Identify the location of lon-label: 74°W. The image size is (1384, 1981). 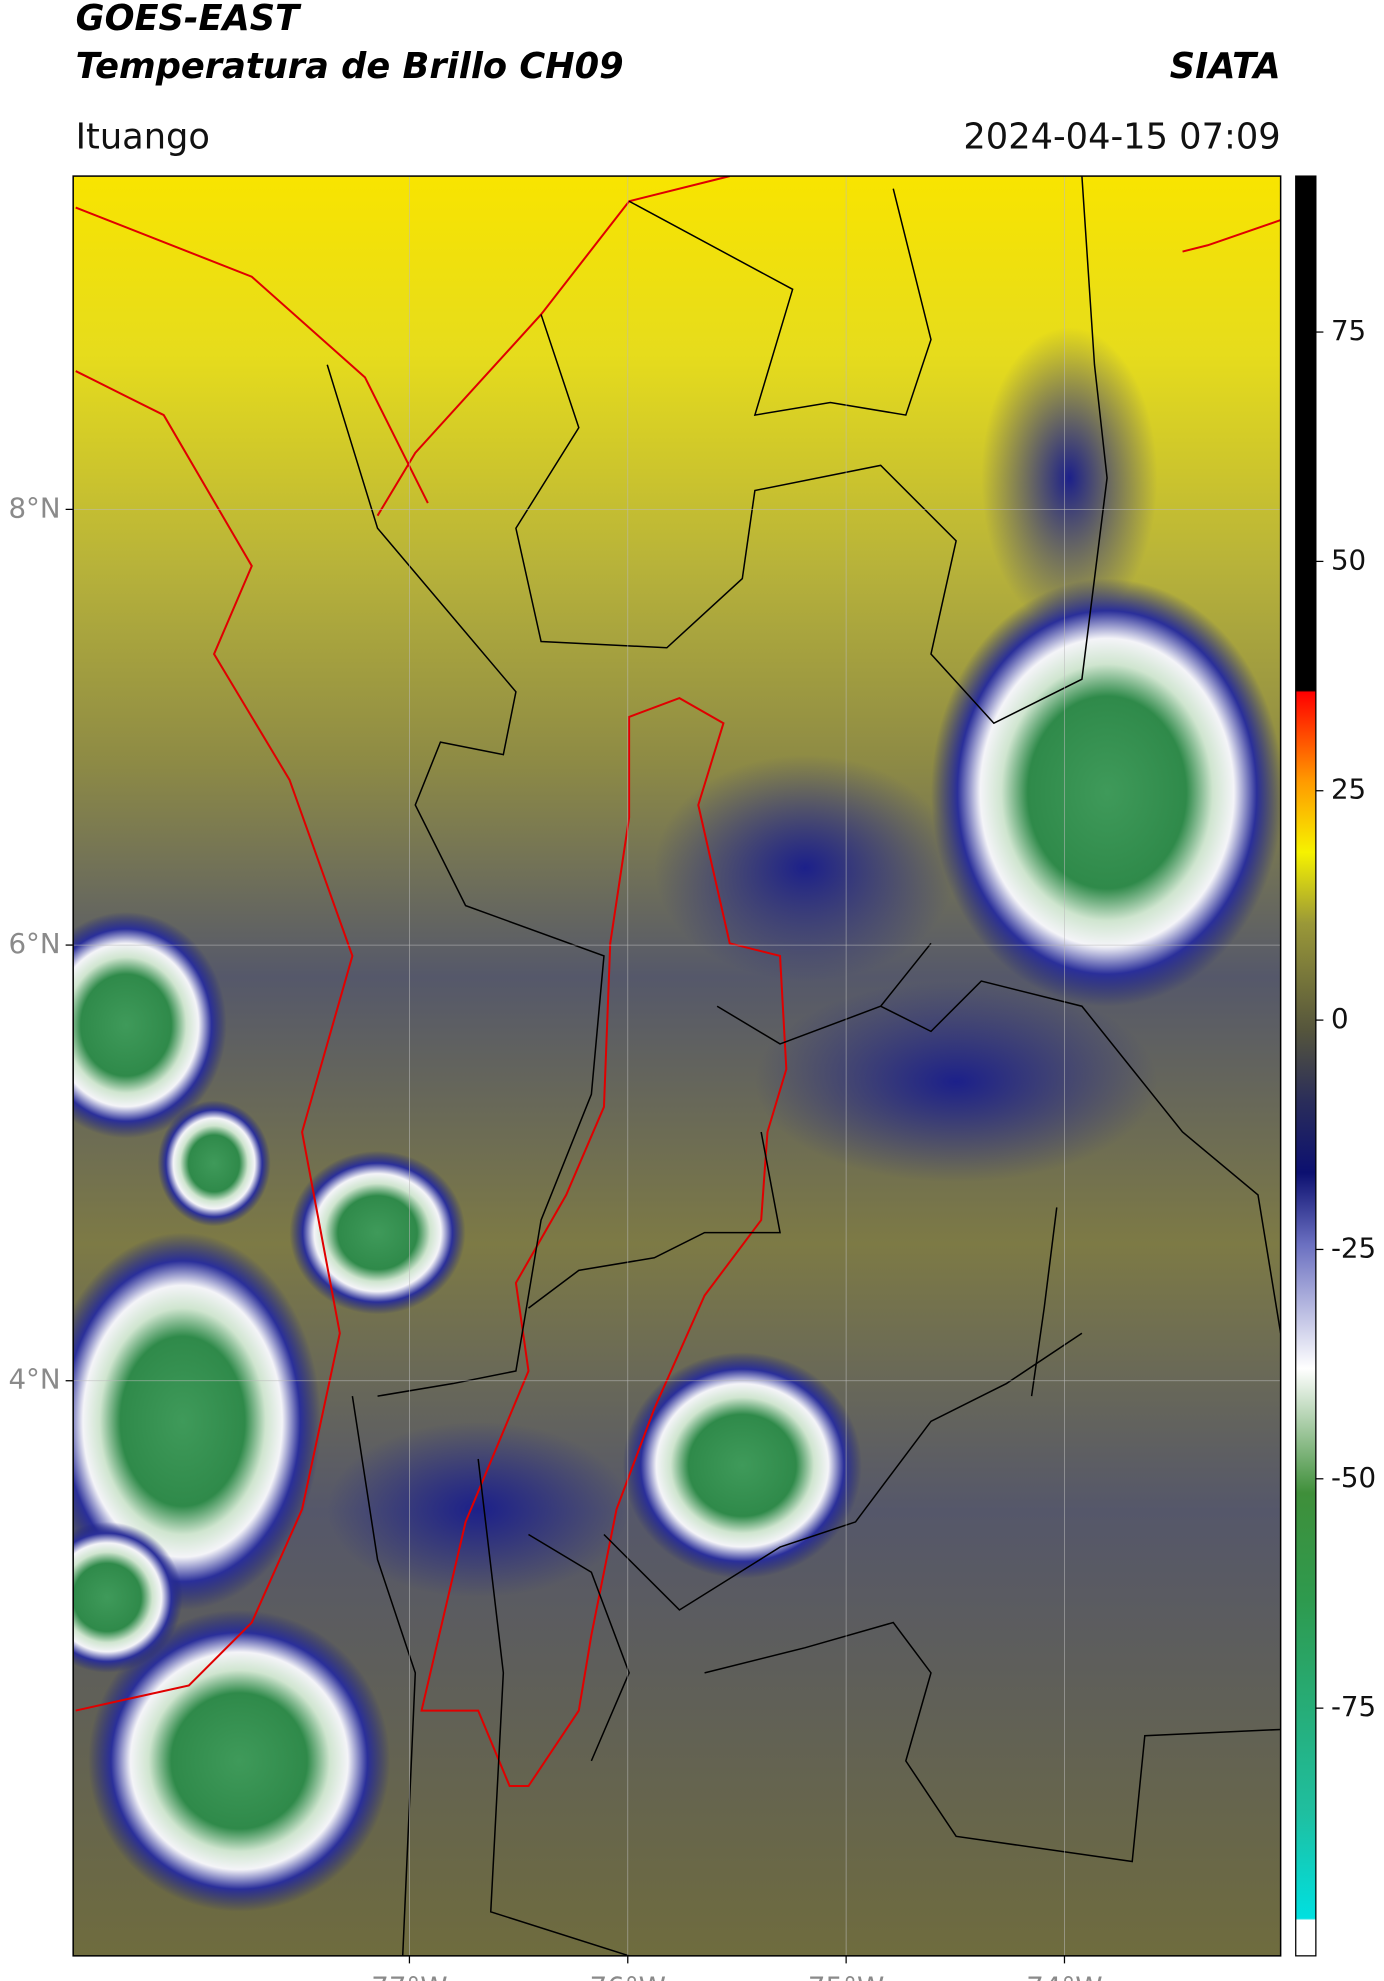
(1064, 1976).